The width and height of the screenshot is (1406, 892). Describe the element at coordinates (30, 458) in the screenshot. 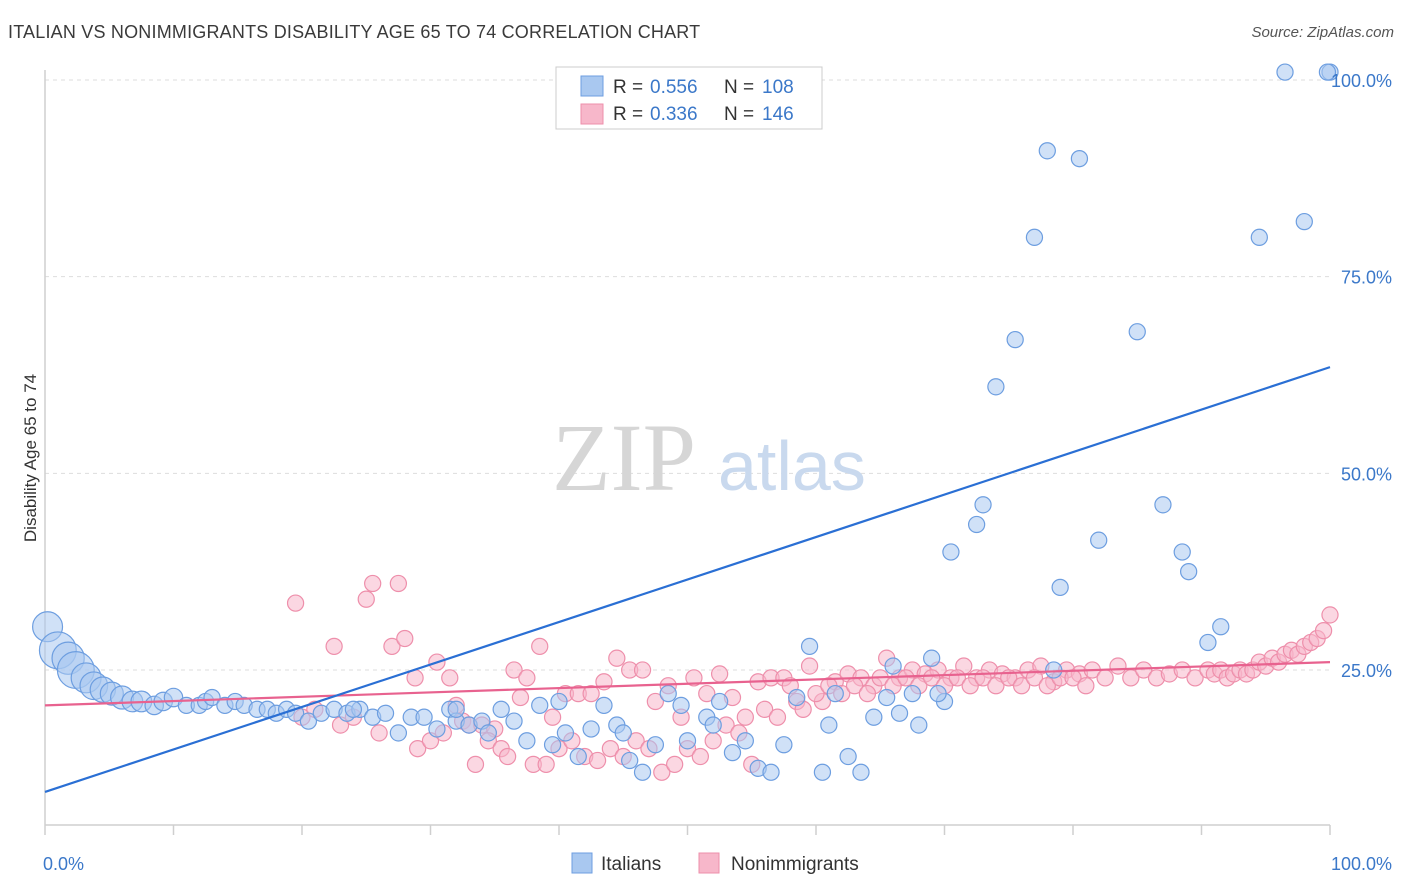

I see `y-axis-label: Disability Age 65 to 74` at that location.